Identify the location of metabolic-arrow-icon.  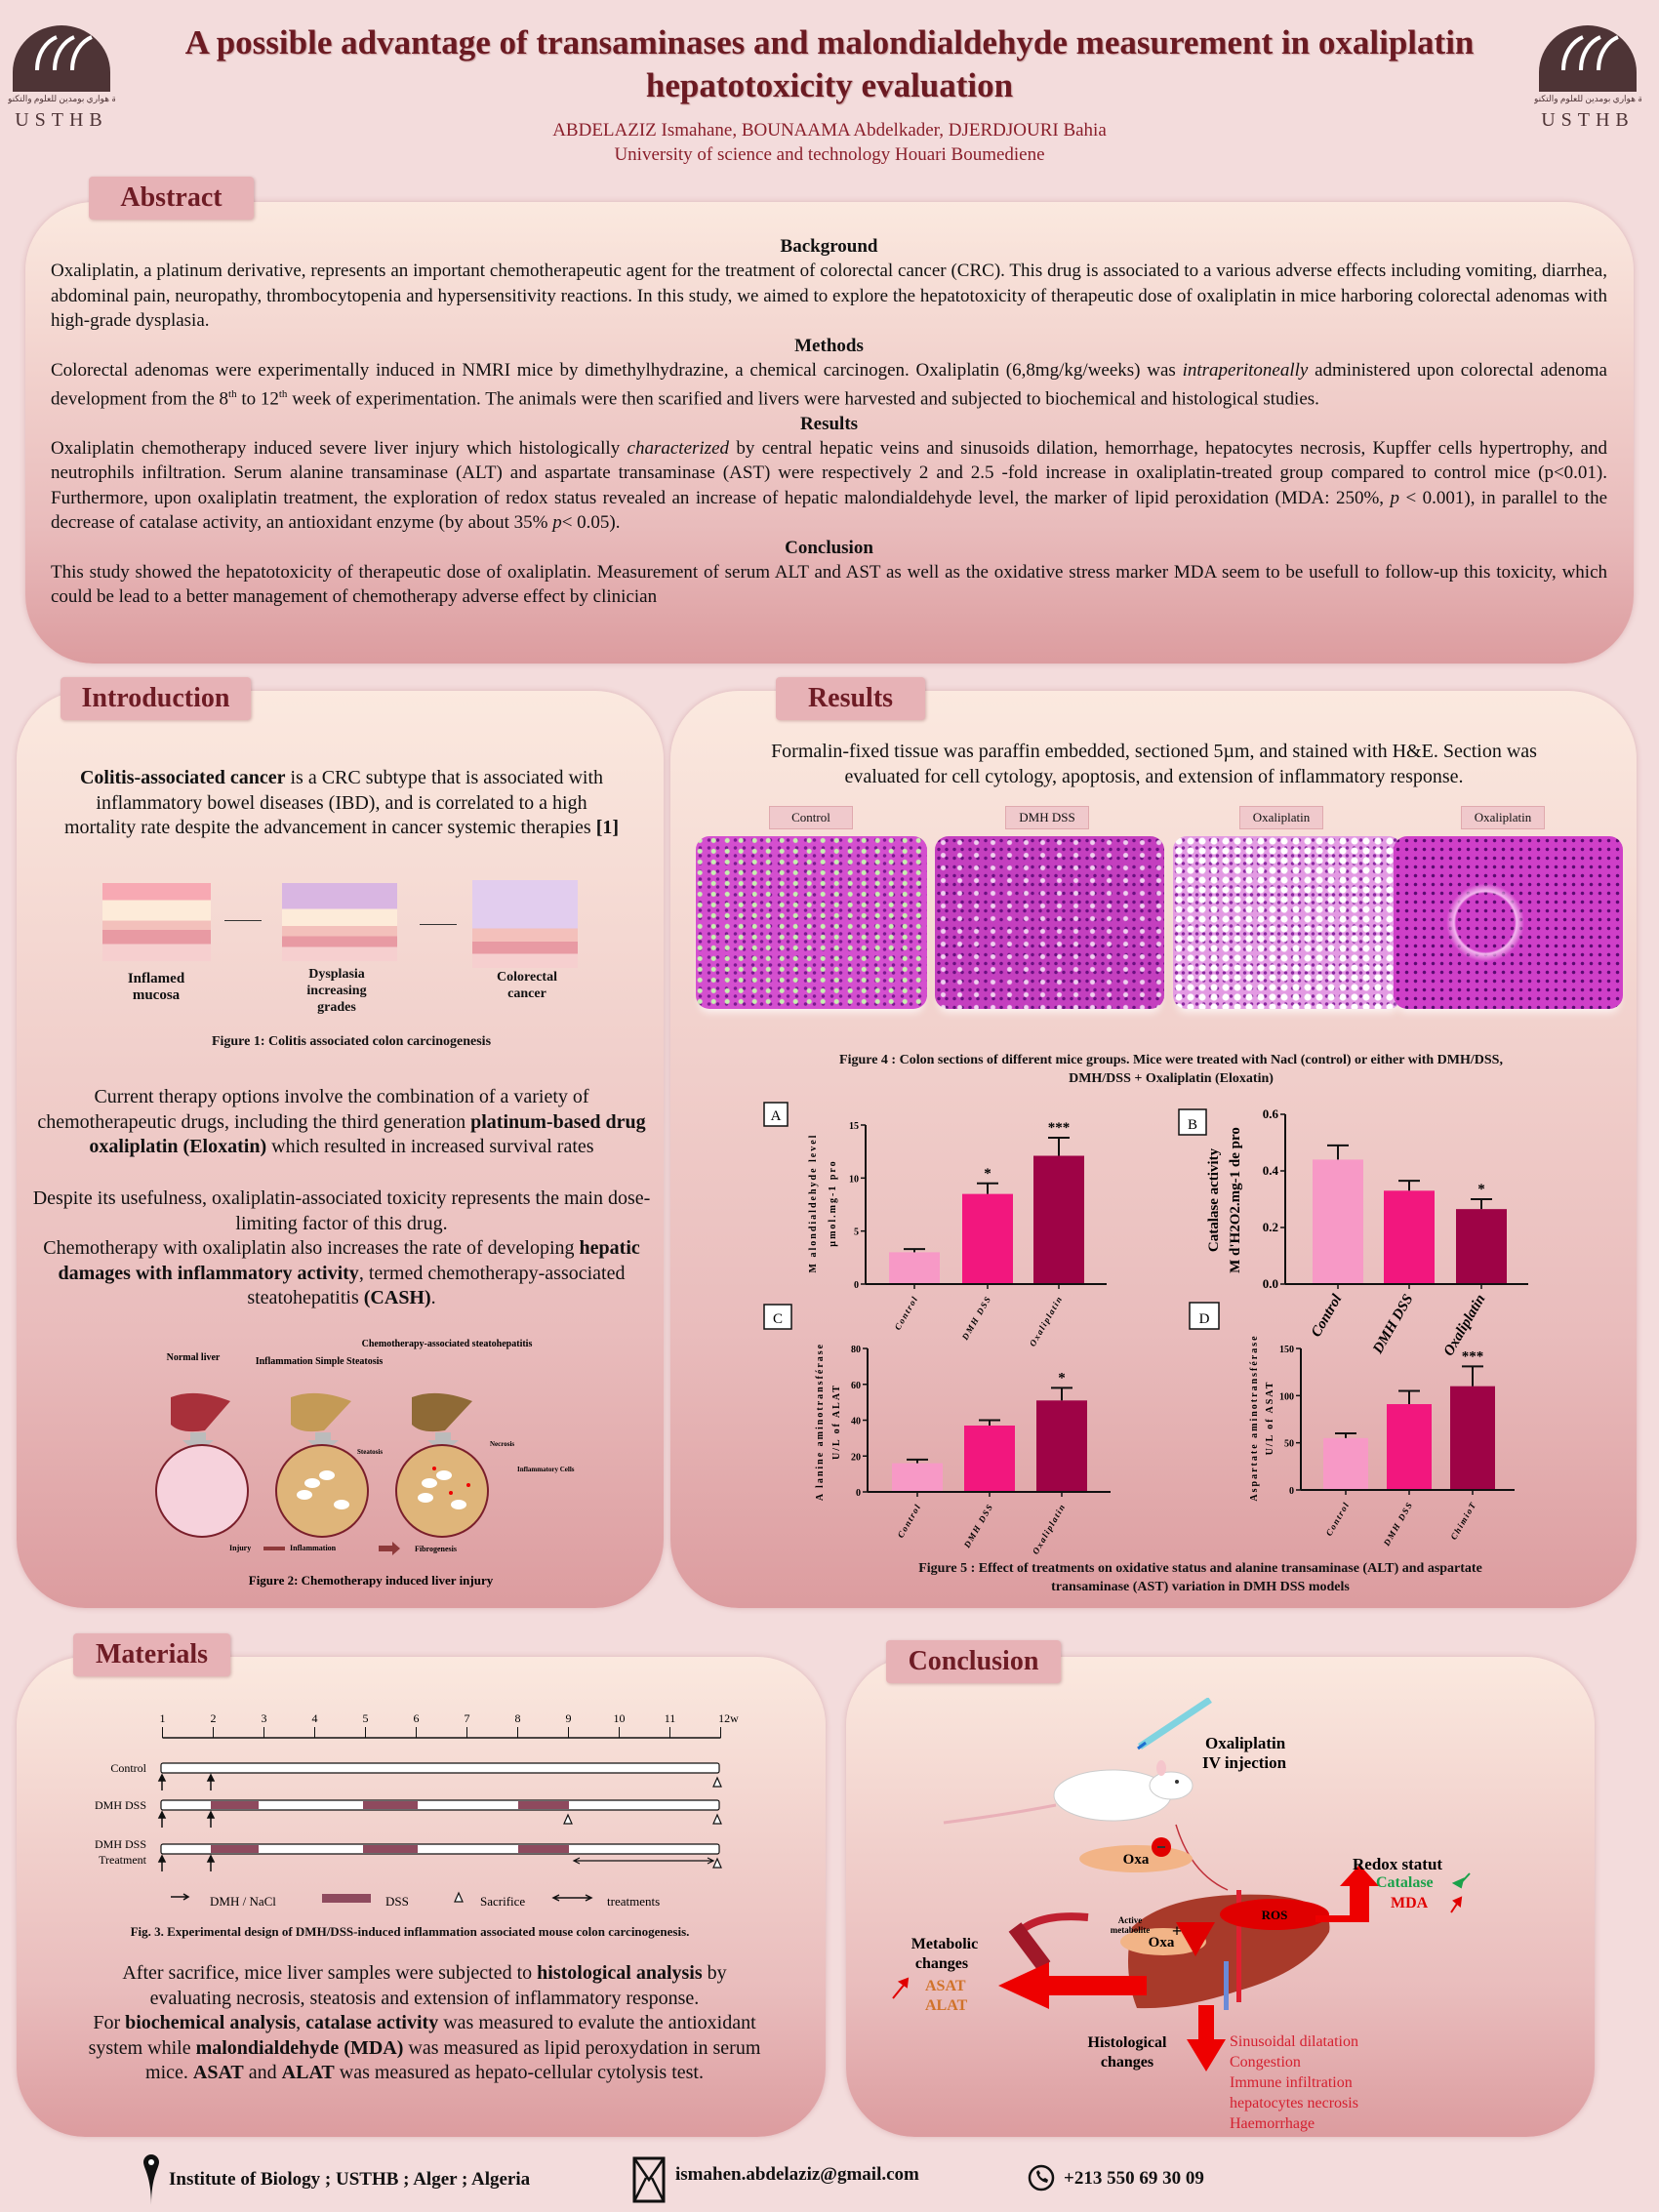
(1072, 1986).